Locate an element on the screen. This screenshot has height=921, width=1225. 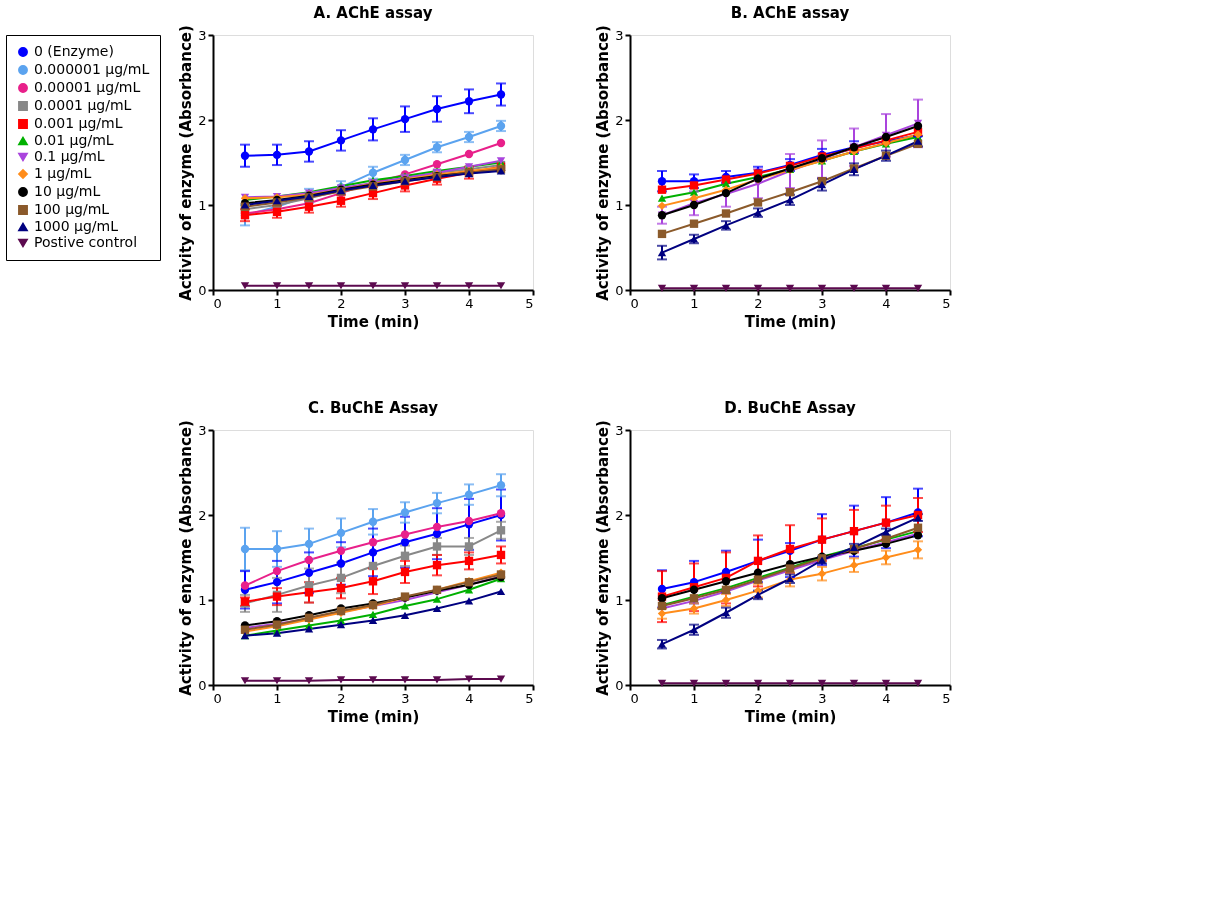
legend-label: 0.000001 μg/mL is located at coordinates (92, 69).